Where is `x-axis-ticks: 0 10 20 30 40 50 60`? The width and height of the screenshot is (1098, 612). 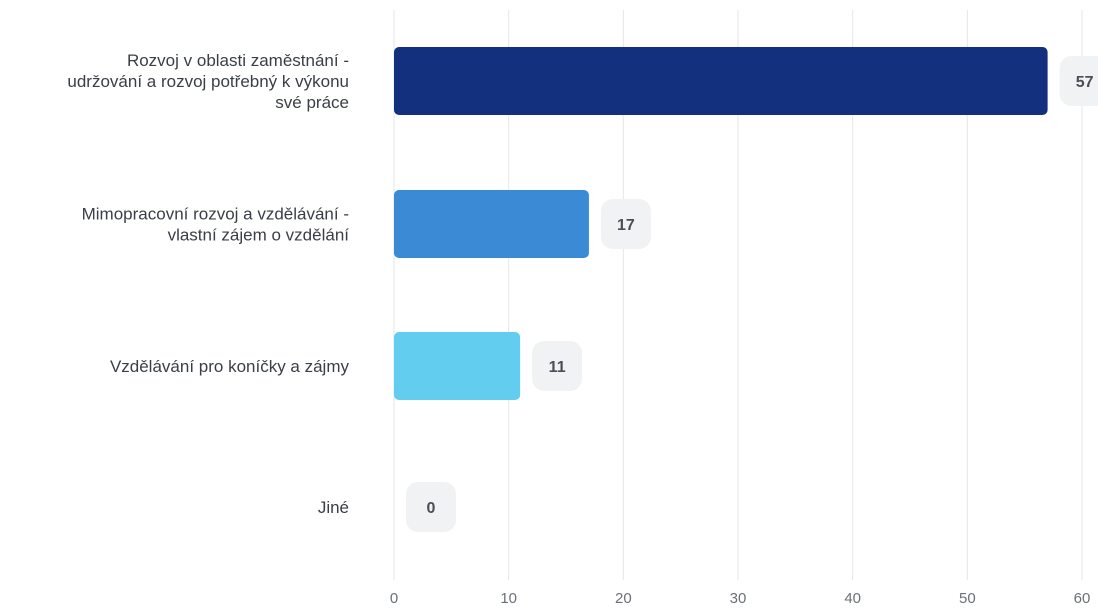 x-axis-ticks: 0 10 20 30 40 50 60 is located at coordinates (740, 598).